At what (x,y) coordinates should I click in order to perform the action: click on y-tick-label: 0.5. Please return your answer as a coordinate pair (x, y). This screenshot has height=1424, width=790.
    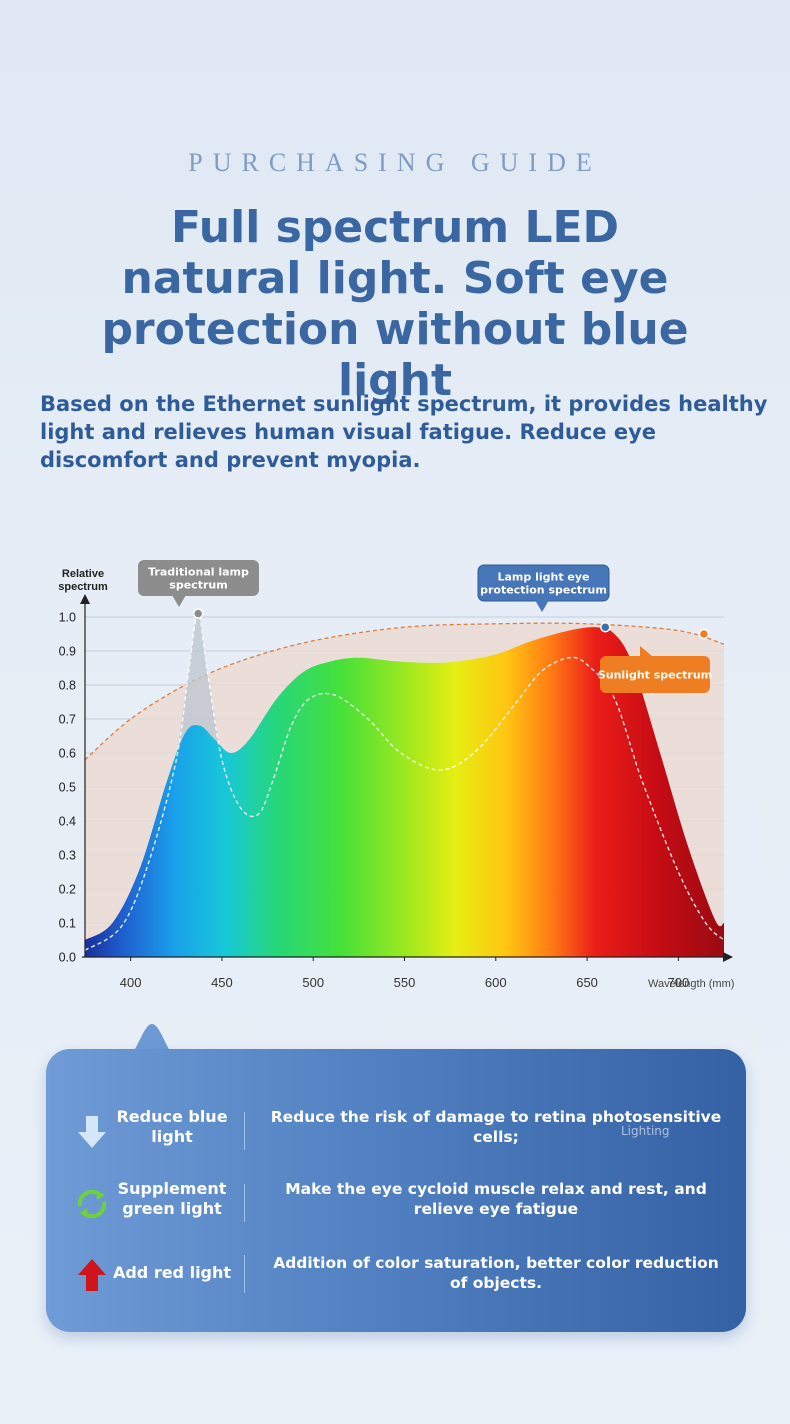
    Looking at the image, I should click on (67, 788).